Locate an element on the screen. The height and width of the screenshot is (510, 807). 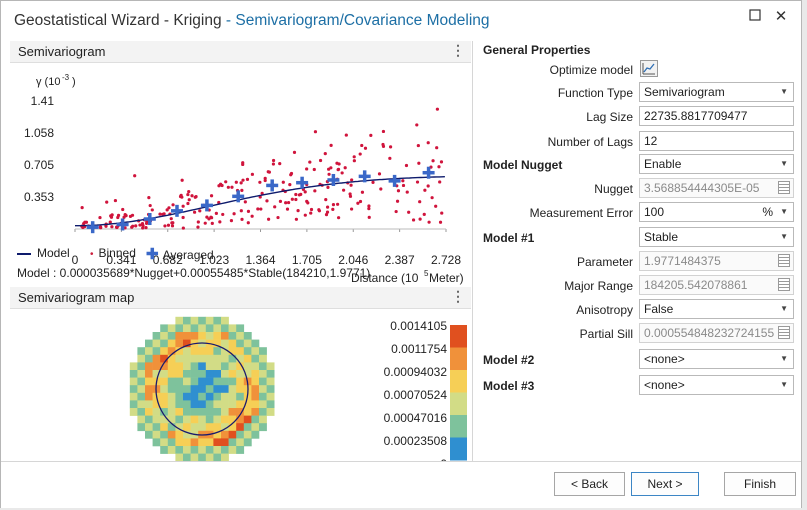
model-2-select: <none> ▼ is located at coordinates (716, 359).